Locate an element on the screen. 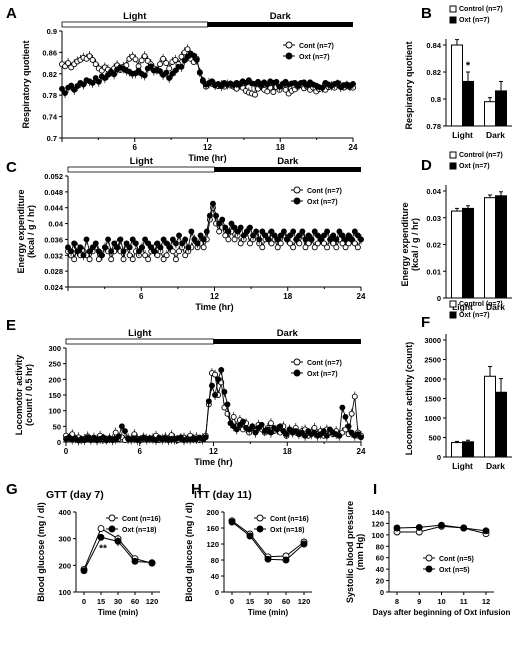 Image resolution: width=528 pixels, height=652 pixels. y-tick-label: 0.044 is located at coordinates (54, 208).